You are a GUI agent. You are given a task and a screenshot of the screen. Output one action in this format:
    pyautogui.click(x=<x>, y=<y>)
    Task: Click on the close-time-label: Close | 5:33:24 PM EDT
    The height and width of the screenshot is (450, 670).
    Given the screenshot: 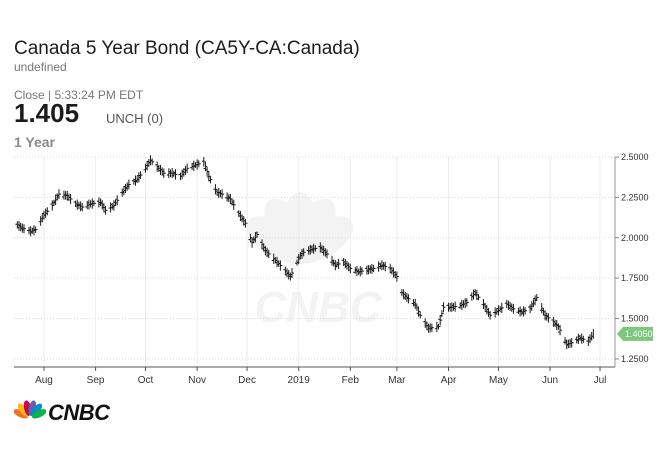 What is the action you would take?
    pyautogui.click(x=79, y=95)
    